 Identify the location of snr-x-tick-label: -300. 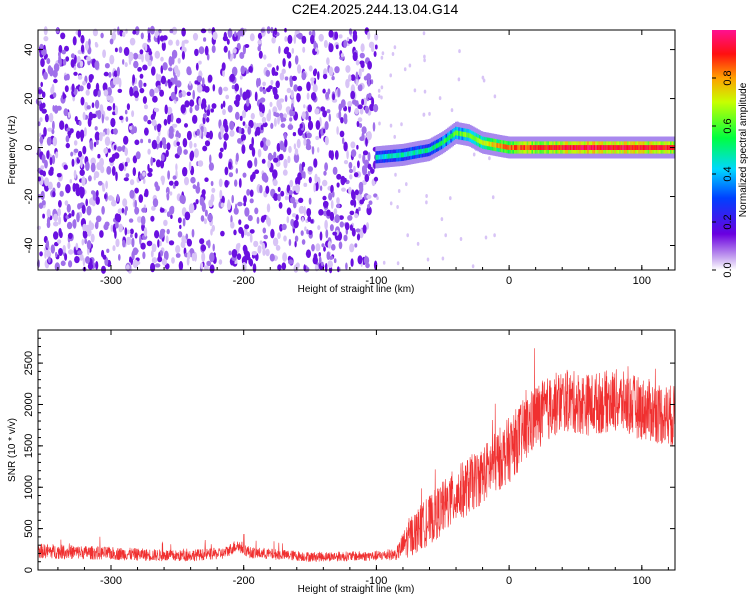
(111, 581).